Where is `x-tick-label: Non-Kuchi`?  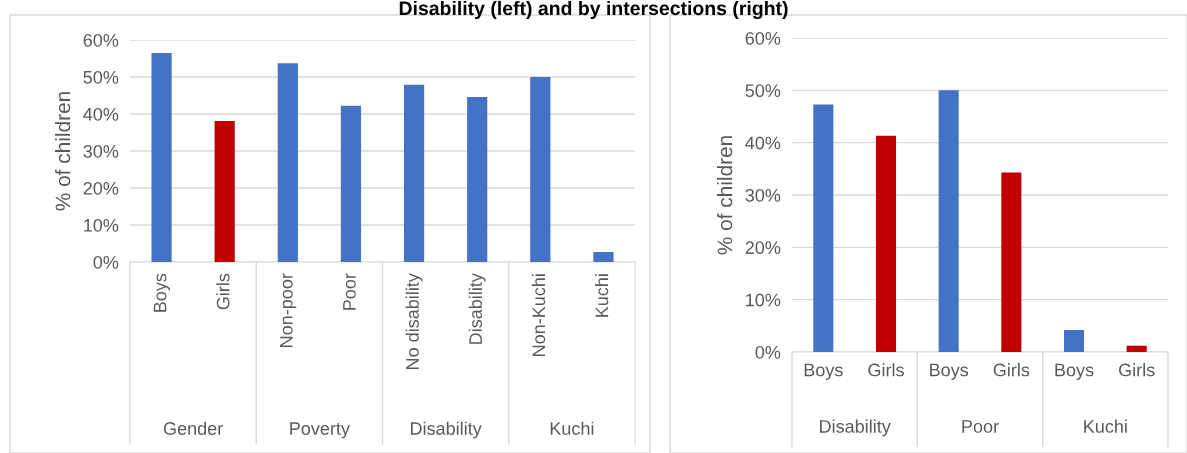
x-tick-label: Non-Kuchi is located at coordinates (538, 315).